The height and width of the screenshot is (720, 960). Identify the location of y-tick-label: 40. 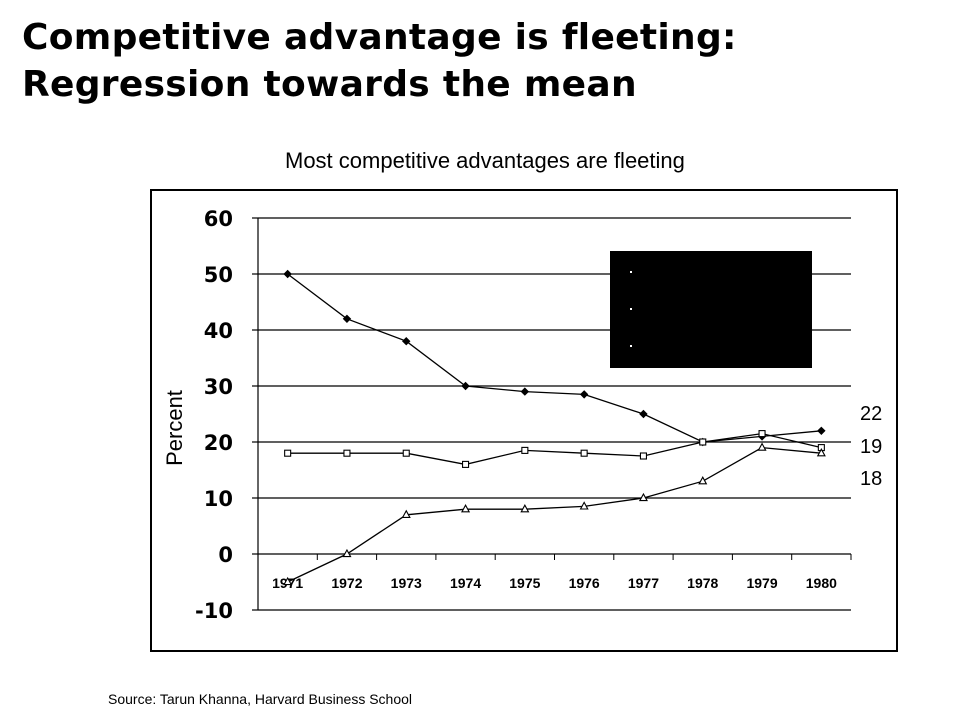
(218, 331).